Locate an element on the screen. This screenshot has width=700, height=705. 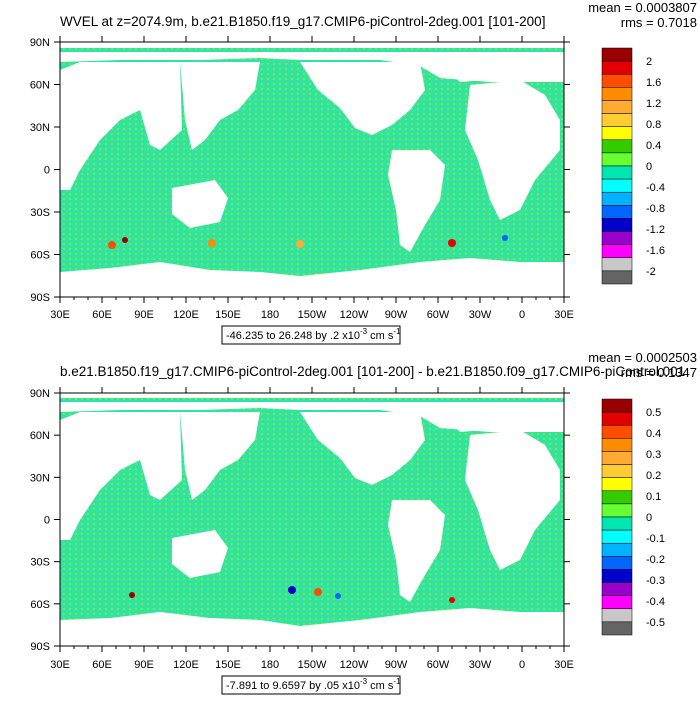
rms-label: rms = 0.7018 is located at coordinates (659, 22).